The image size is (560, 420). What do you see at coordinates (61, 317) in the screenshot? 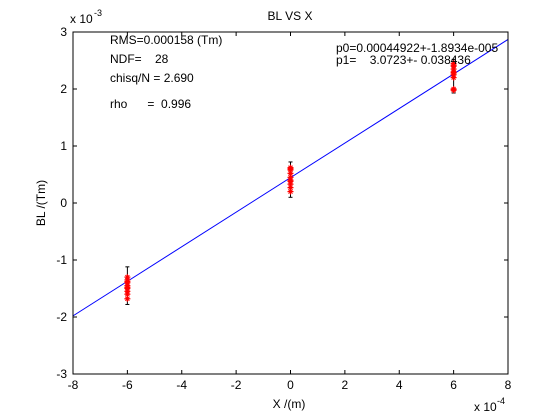
I see `y-tick-label: -2` at bounding box center [61, 317].